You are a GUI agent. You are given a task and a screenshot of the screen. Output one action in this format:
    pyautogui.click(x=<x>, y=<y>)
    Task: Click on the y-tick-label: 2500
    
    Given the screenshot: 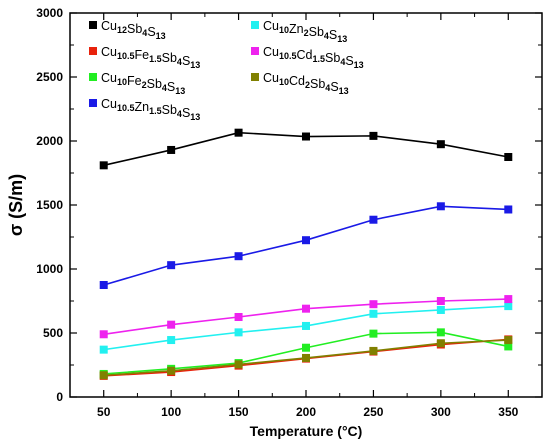 What is the action you would take?
    pyautogui.click(x=49, y=77)
    